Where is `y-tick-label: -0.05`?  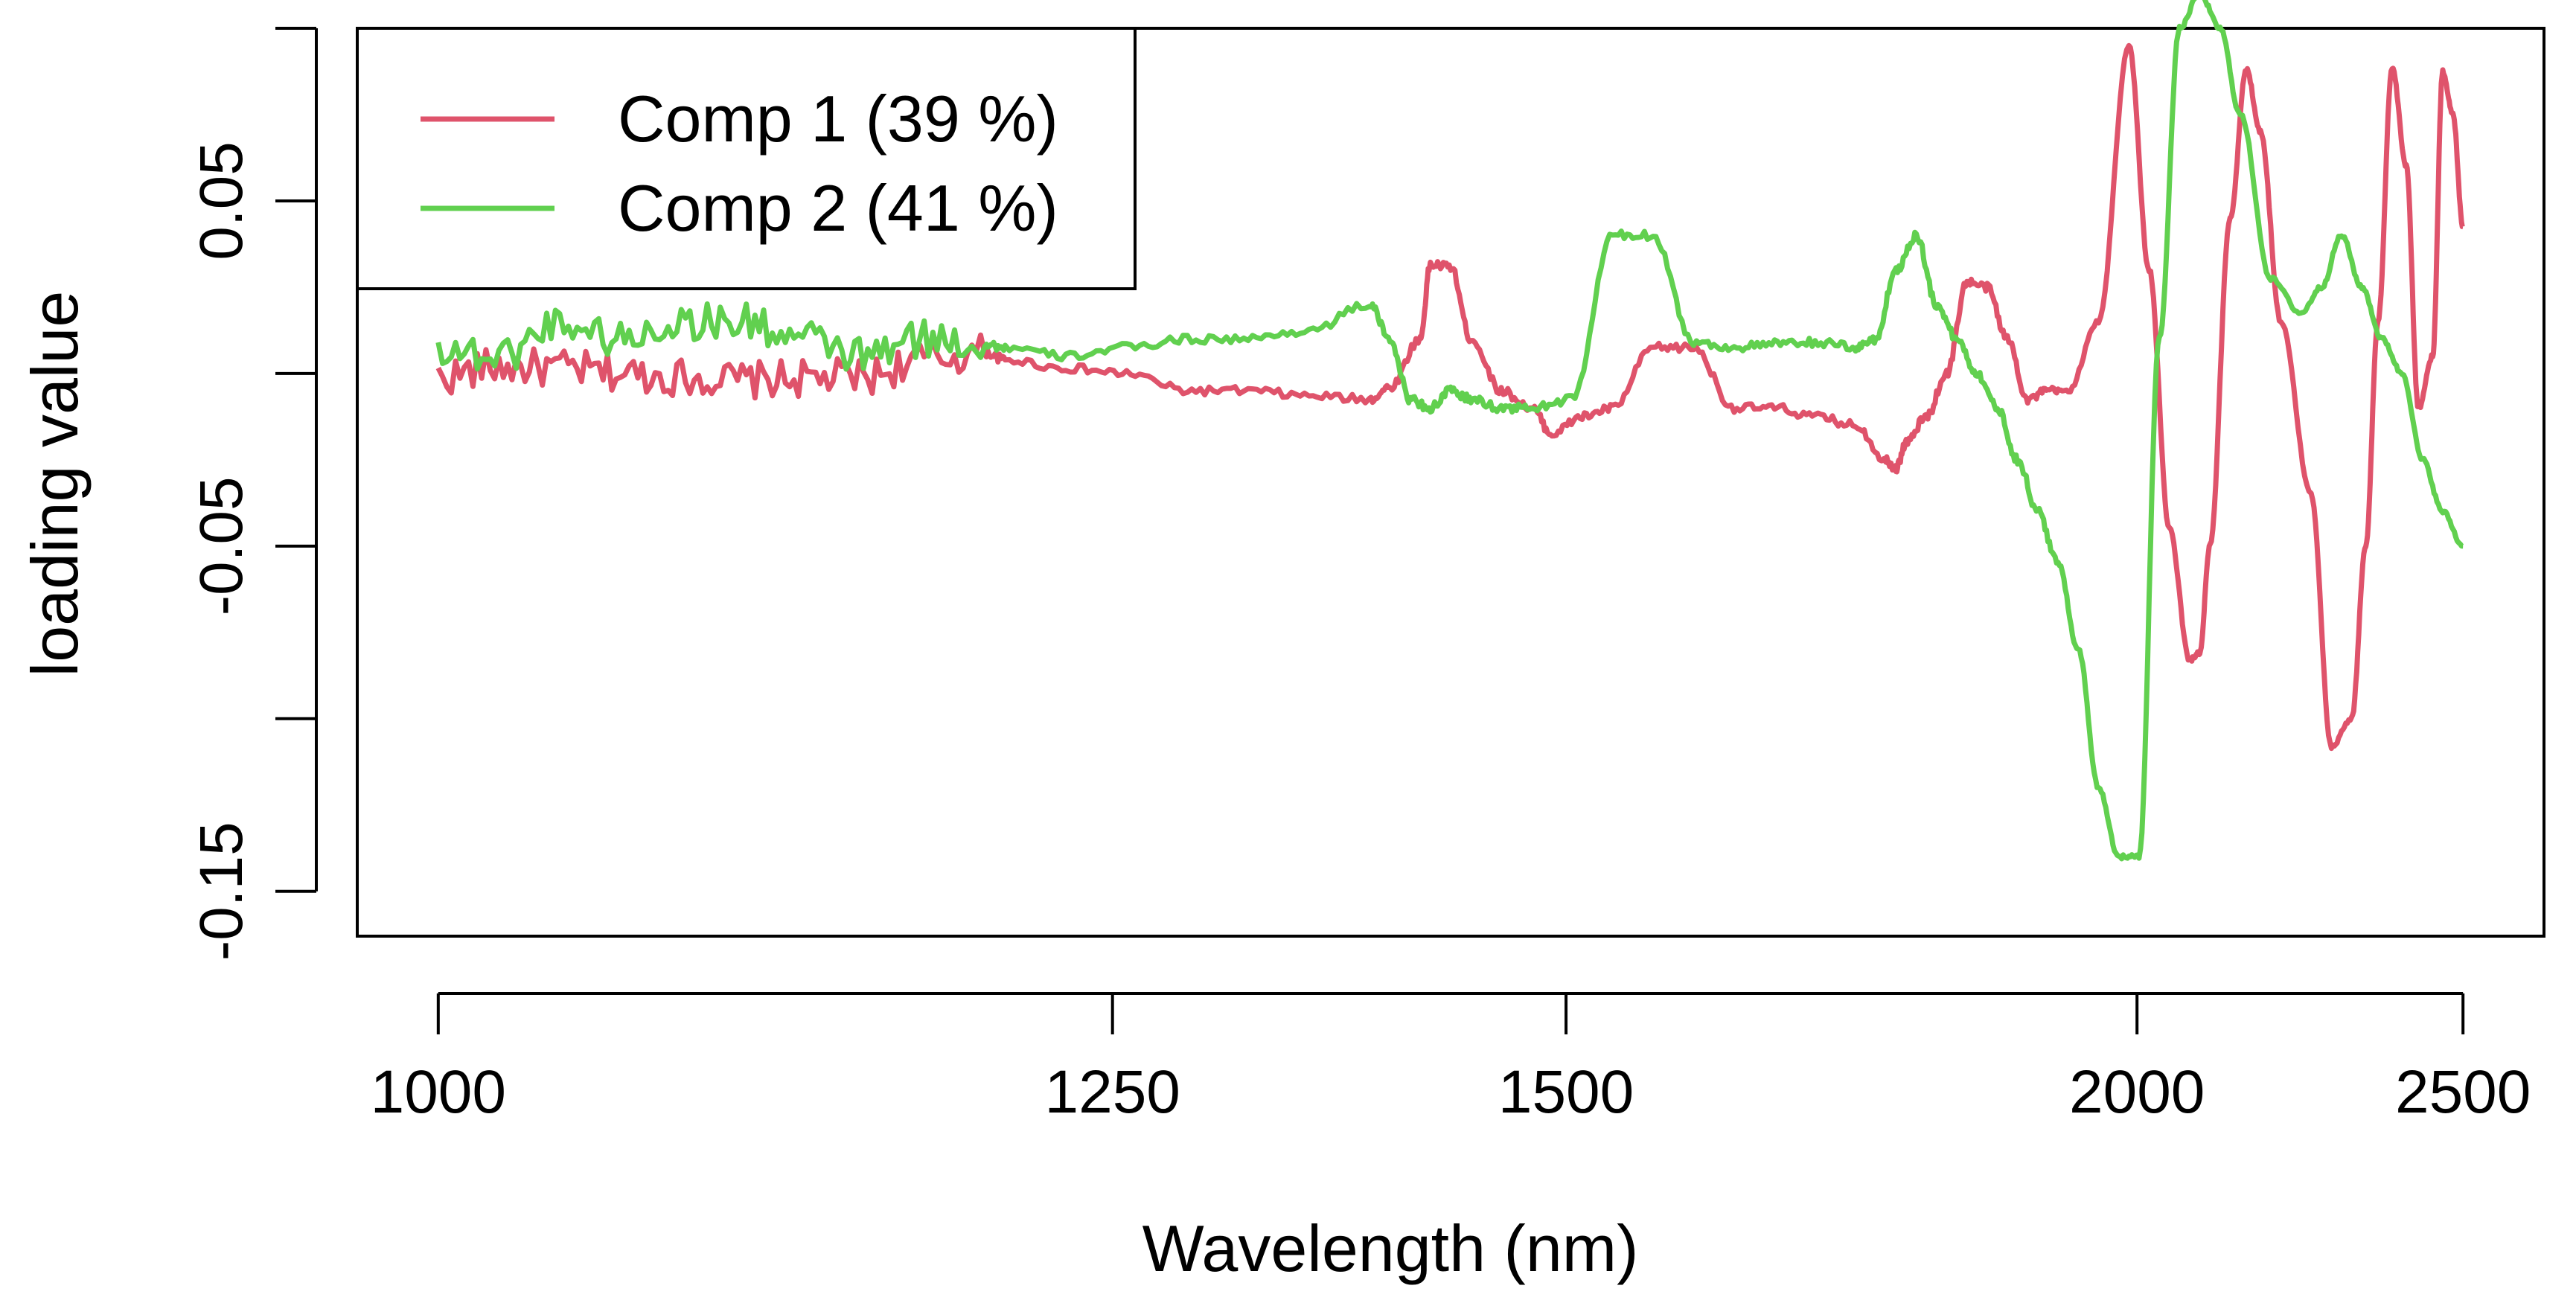
y-tick-label: -0.05 is located at coordinates (222, 545).